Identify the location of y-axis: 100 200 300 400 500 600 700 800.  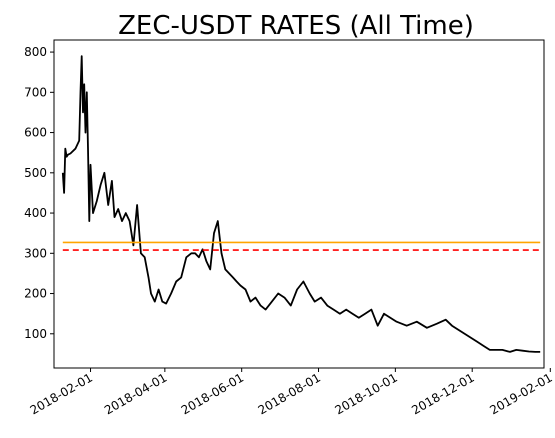
(39, 193).